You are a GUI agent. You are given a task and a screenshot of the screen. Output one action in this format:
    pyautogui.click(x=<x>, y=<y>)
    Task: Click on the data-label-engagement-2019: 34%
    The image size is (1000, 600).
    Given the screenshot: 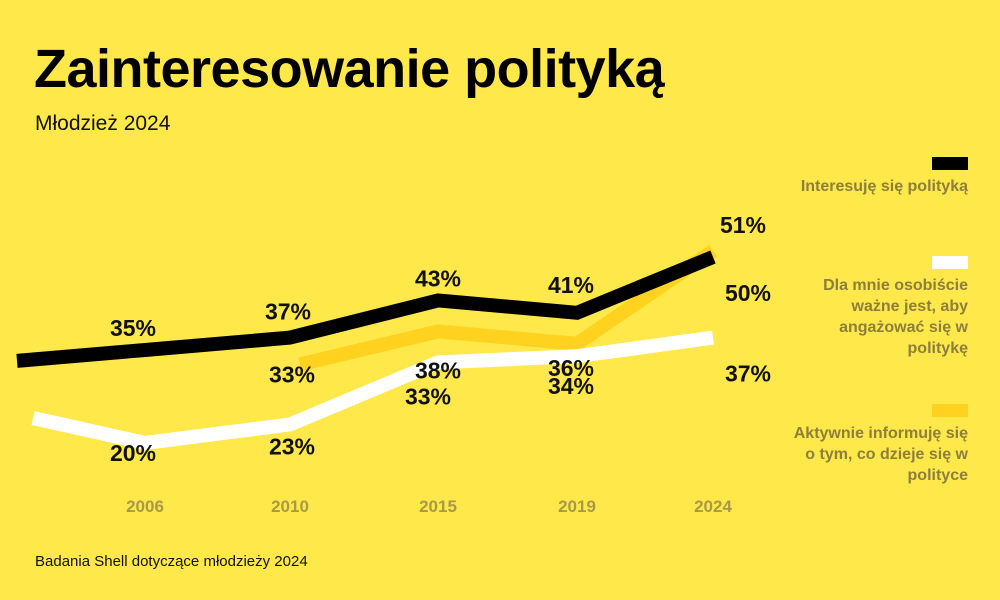 What is the action you would take?
    pyautogui.click(x=571, y=386)
    